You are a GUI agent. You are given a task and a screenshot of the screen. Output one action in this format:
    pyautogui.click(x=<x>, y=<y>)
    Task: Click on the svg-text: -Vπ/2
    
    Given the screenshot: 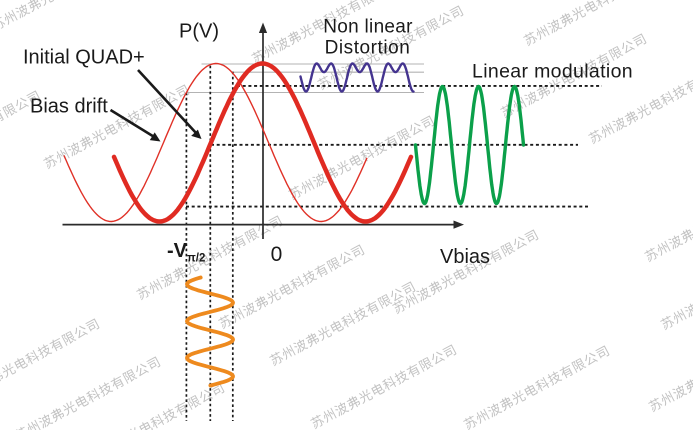 What is the action you would take?
    pyautogui.click(x=186, y=252)
    